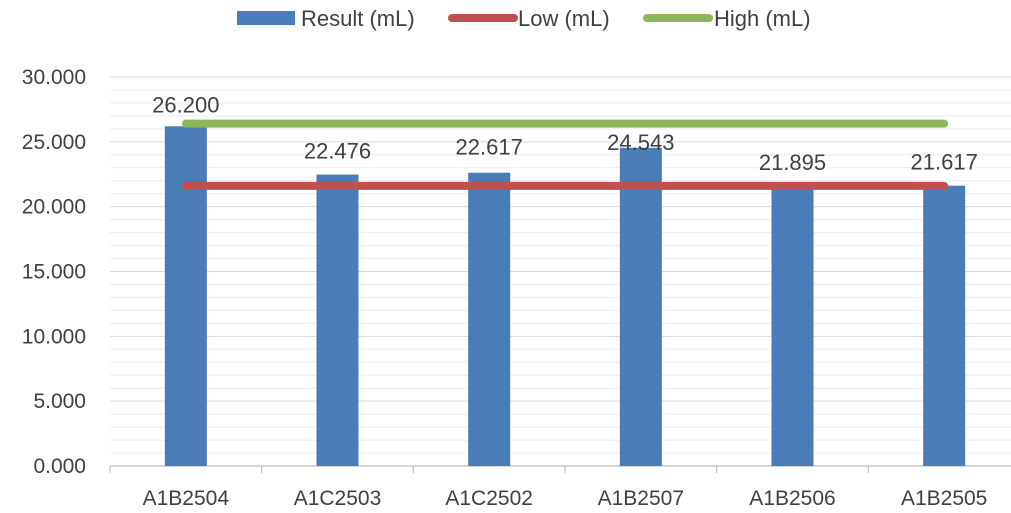 The height and width of the screenshot is (513, 1011). What do you see at coordinates (489, 147) in the screenshot?
I see `data-label: 22.617` at bounding box center [489, 147].